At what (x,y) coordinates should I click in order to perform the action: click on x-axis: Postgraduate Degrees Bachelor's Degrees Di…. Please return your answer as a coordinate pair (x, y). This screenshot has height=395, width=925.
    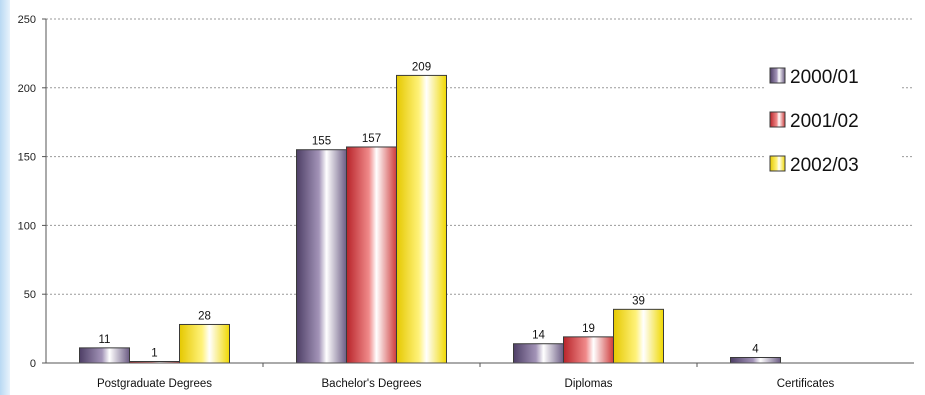
    Looking at the image, I should click on (480, 376).